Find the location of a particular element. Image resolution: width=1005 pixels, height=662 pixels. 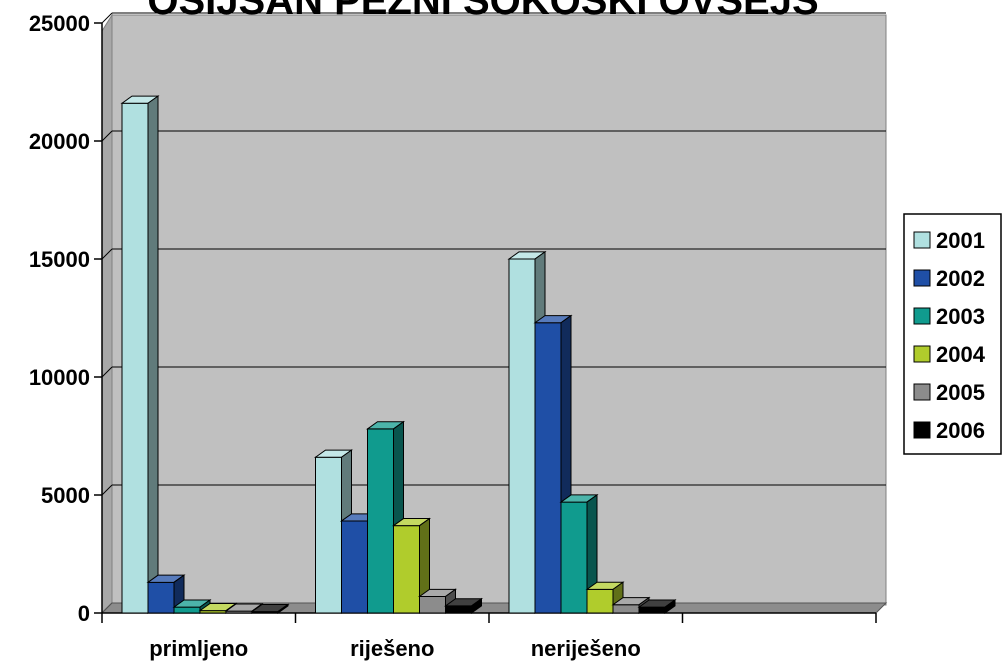

bar-2006-primljeno is located at coordinates (270, 608).